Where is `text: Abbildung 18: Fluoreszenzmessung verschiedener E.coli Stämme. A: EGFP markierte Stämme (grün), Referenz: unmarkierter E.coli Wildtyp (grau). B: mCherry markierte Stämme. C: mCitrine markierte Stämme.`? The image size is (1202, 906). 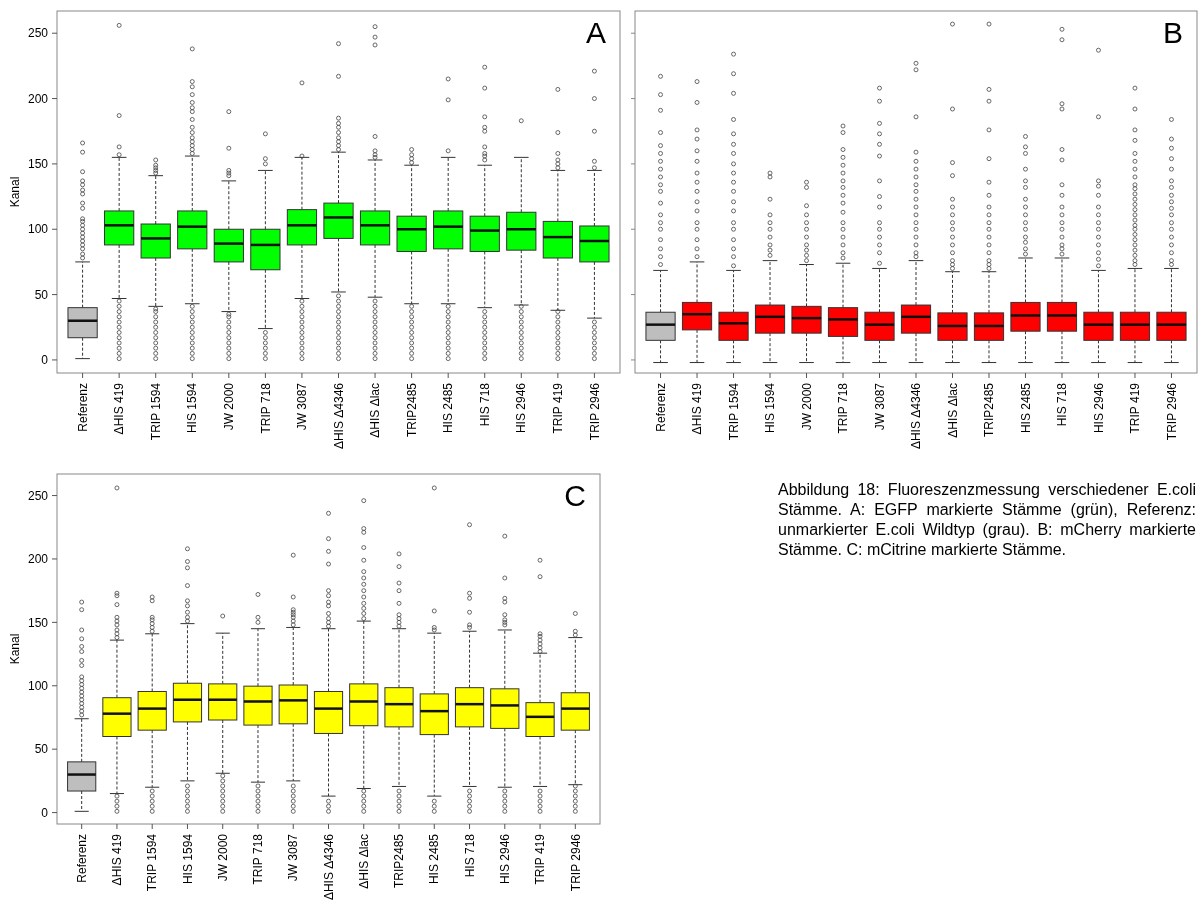 text: Abbildung 18: Fluoreszenzmessung verschiedener E.coli Stämme. A: EGFP markierte Stämme (grün), Referenz: unmarkierter E.coli Wildtyp (grau). B: mCherry markierte Stämme. C: mCitrine markierte Stämme. is located at coordinates (987, 520).